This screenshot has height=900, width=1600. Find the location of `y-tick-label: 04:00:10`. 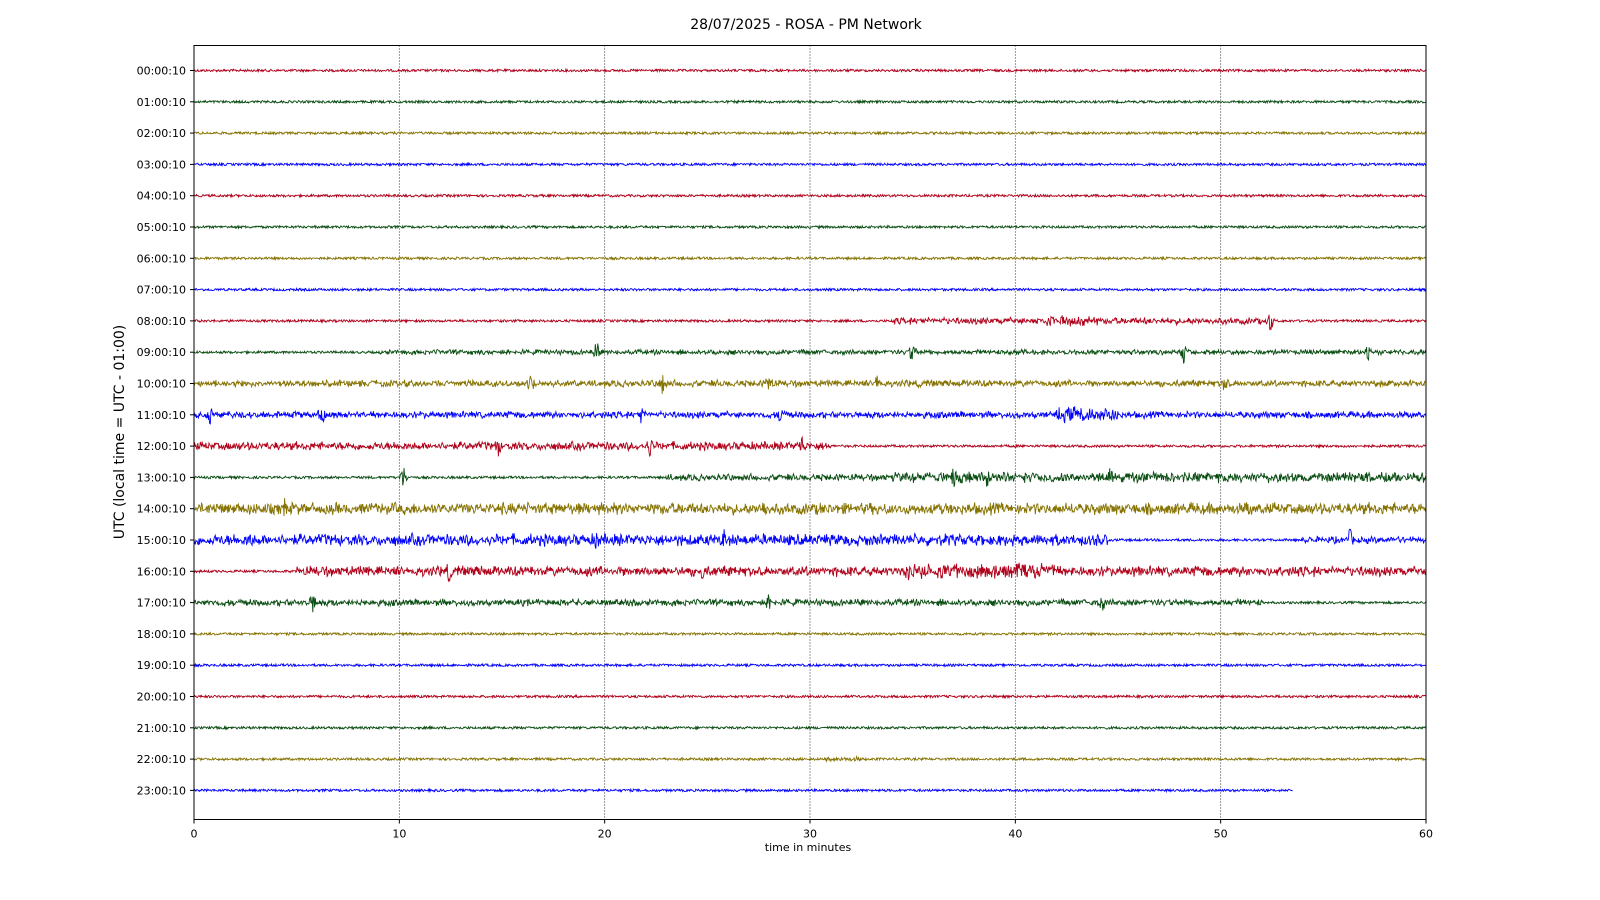

y-tick-label: 04:00:10 is located at coordinates (161, 196).